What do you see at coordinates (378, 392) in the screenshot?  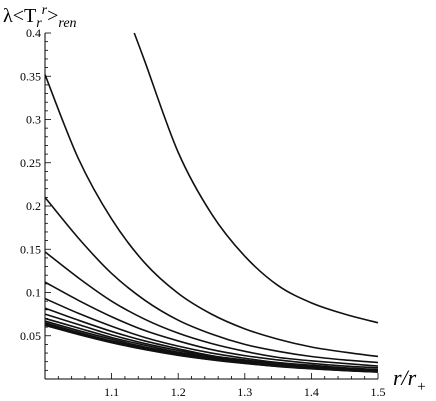 I see `x-tick-label: 1.5` at bounding box center [378, 392].